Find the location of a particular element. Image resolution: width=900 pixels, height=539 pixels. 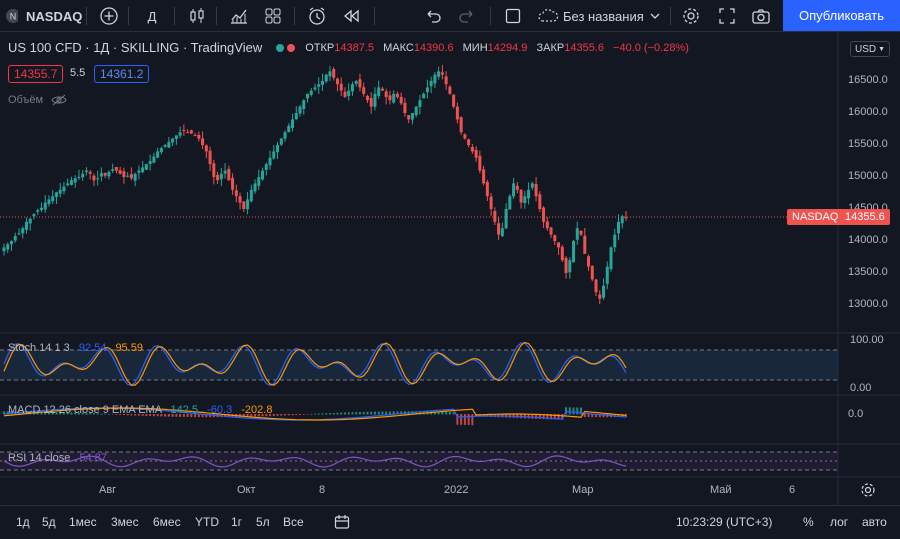

symbol-search-button: NASDAQ is located at coordinates (54, 16).